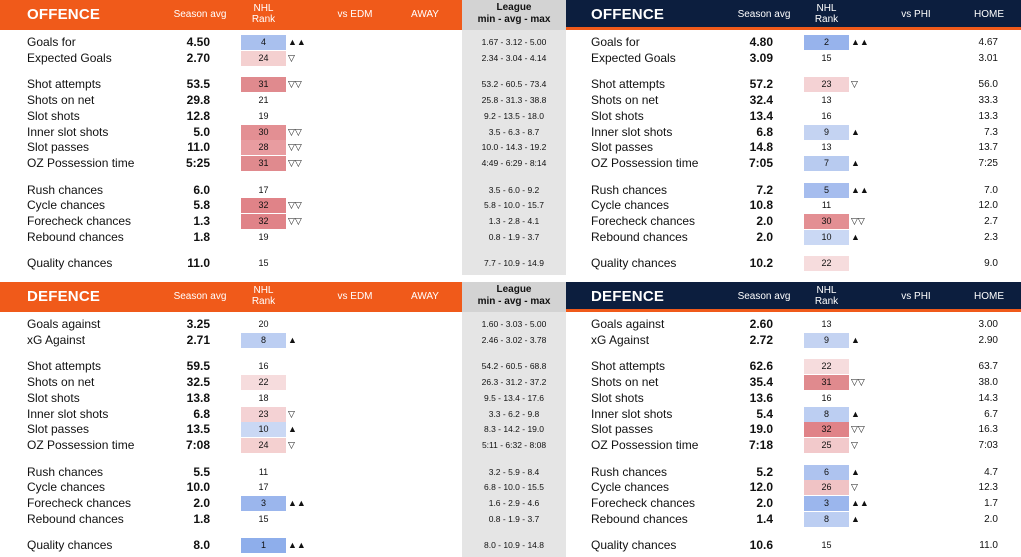 This screenshot has height=557, width=1021. I want to click on nhl-rank-cell: 16, so click(263, 366).